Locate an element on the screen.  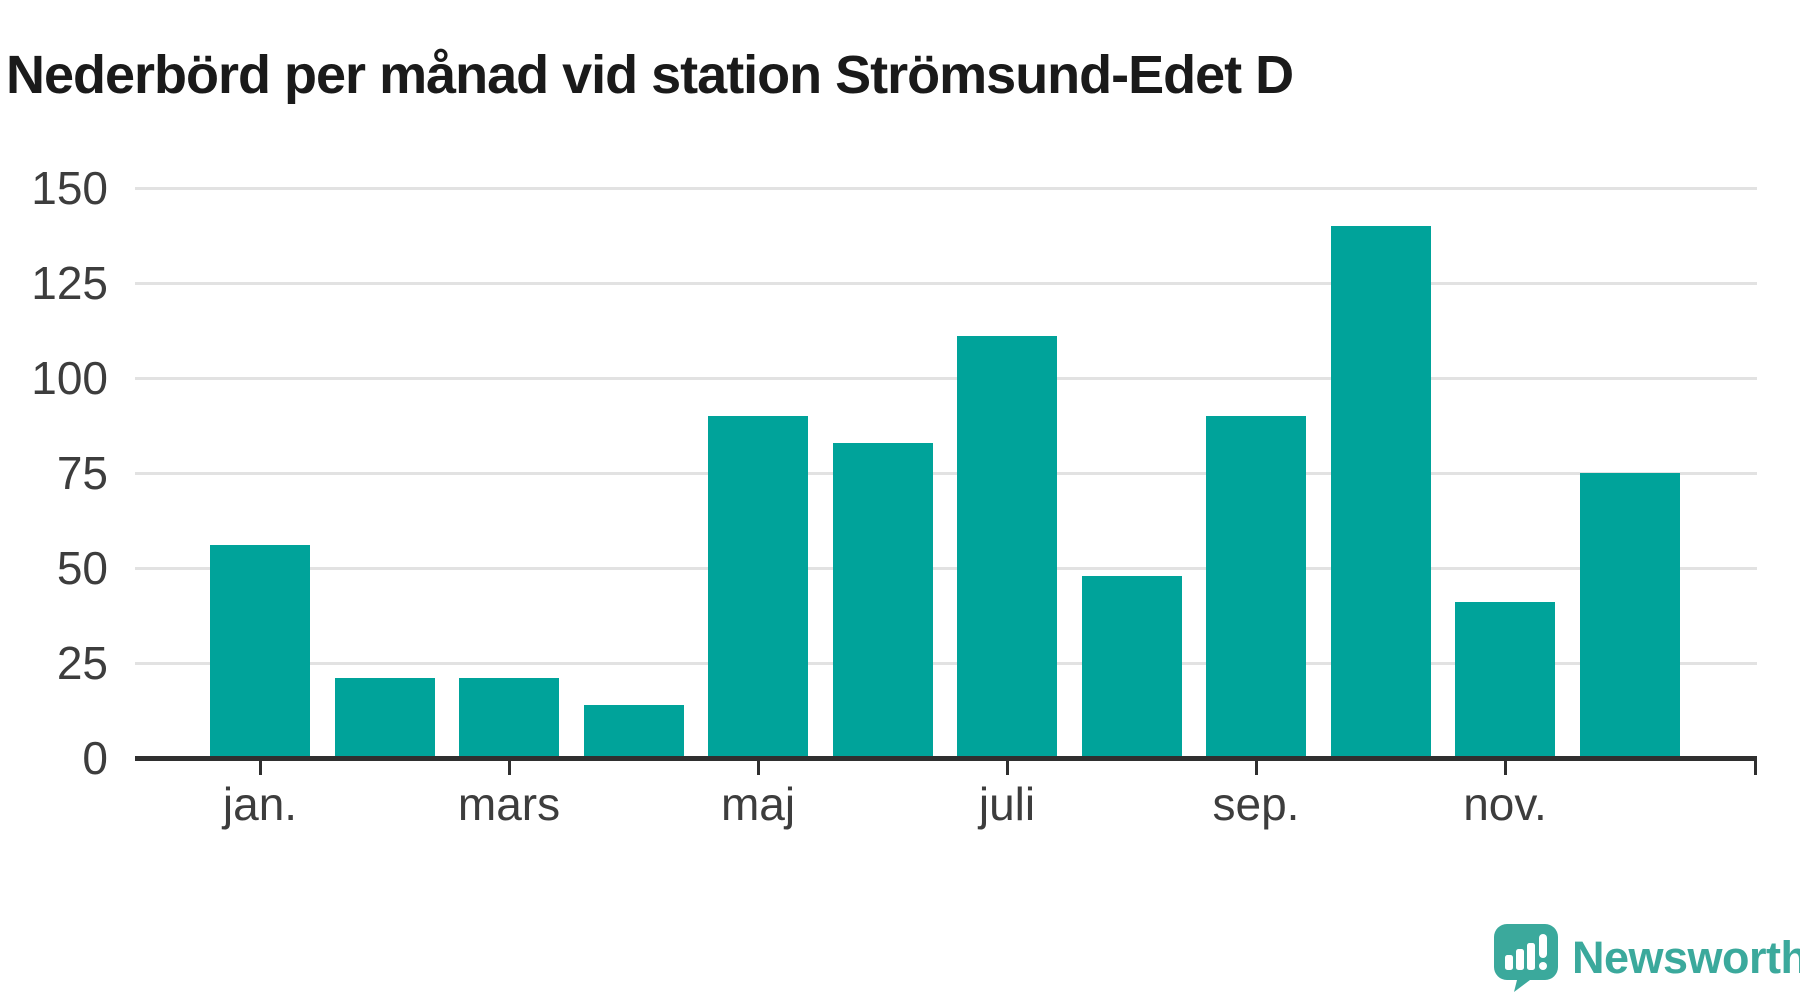
x-axis-tick-jan. is located at coordinates (260, 767).